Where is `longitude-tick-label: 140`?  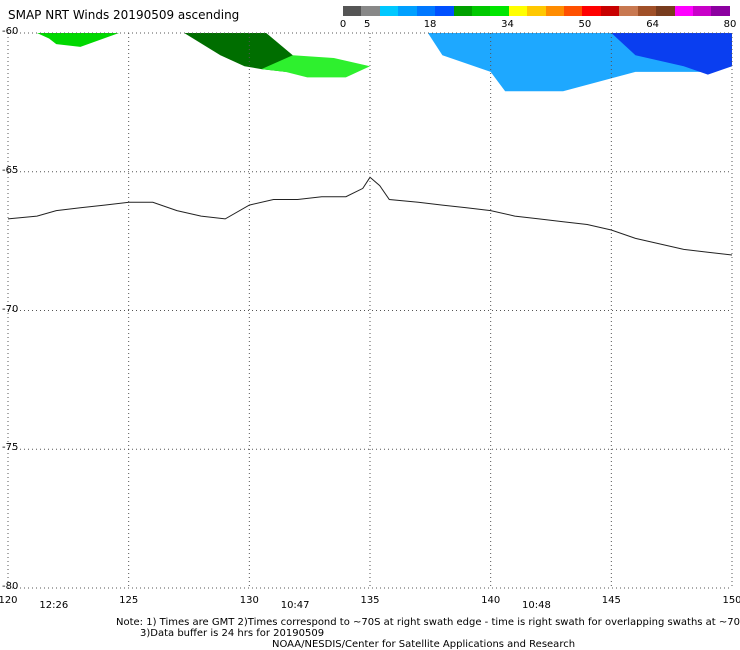
longitude-tick-label: 140 is located at coordinates (491, 600).